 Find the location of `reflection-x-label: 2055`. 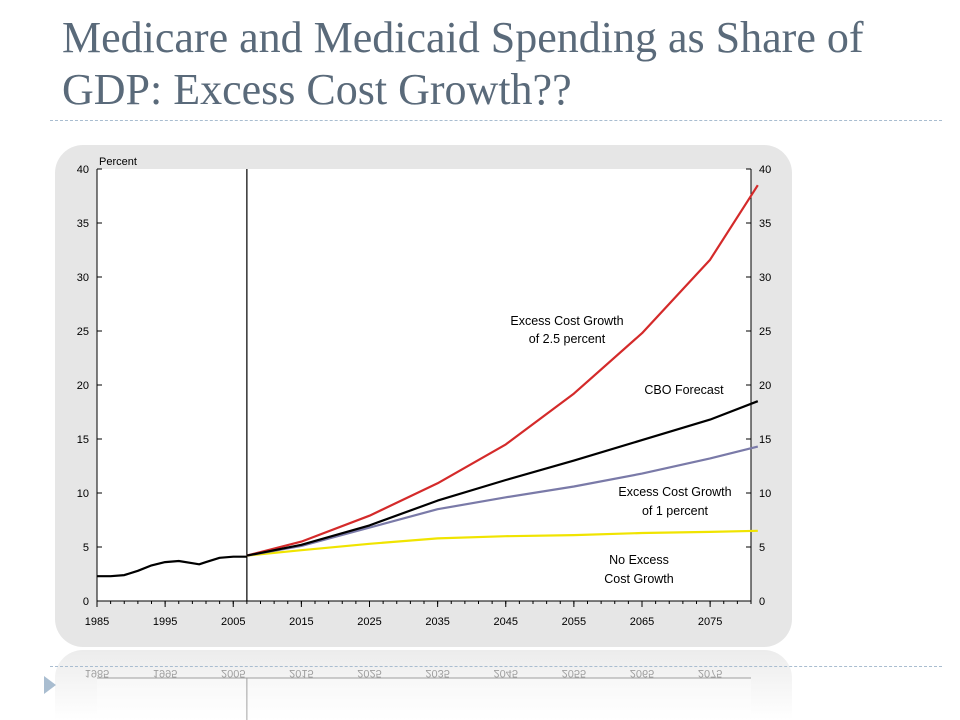

reflection-x-label: 2055 is located at coordinates (574, 673).